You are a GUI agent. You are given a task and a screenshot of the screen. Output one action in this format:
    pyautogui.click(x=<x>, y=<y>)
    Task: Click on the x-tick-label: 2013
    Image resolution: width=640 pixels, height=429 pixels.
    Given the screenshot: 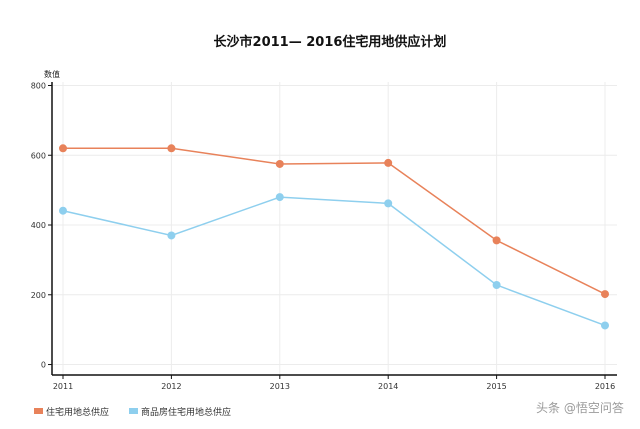 What is the action you would take?
    pyautogui.click(x=280, y=386)
    